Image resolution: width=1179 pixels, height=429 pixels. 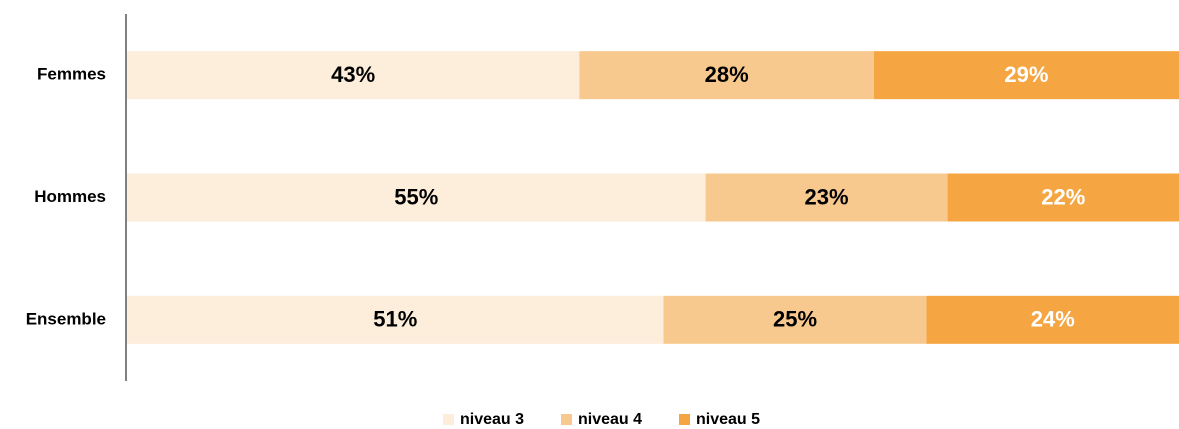 I want to click on data-label: 55%, so click(x=416, y=196).